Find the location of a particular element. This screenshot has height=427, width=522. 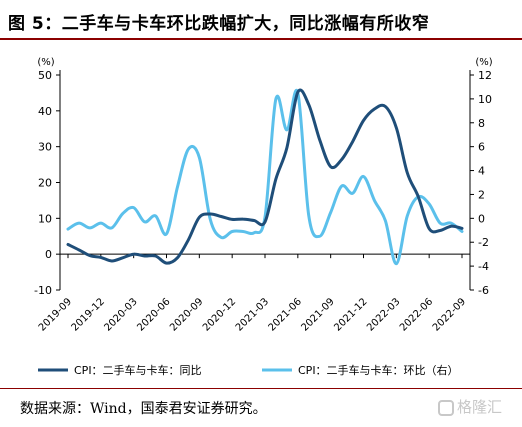

legend-label-mom: CPI：二手车与卡车：环比（右） is located at coordinates (378, 370).